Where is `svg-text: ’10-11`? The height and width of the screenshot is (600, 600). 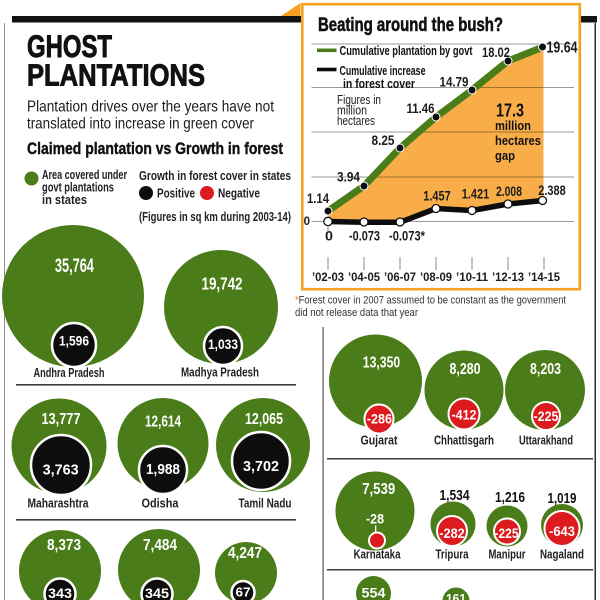 svg-text: ’10-11 is located at coordinates (472, 278).